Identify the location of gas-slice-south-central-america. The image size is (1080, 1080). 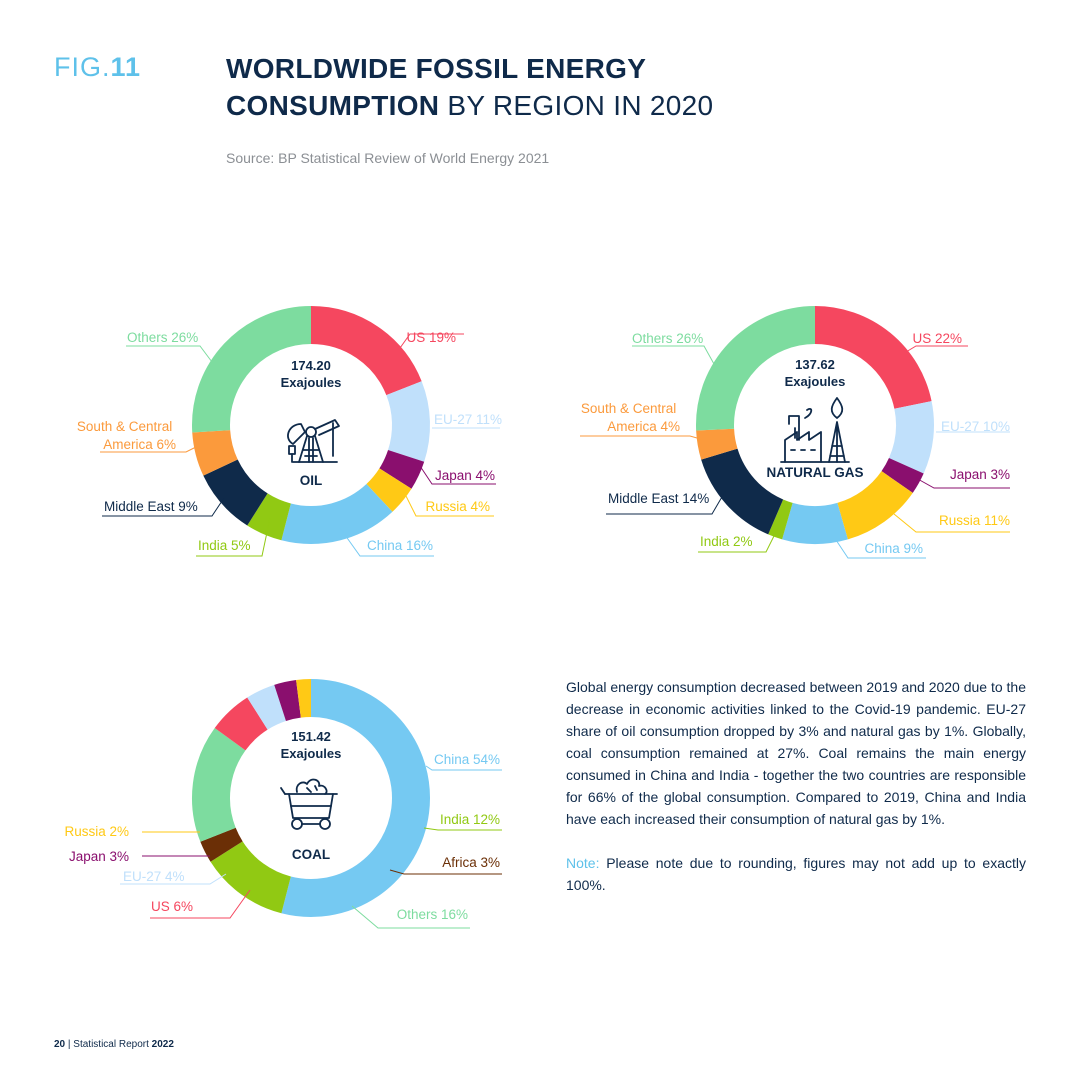
(717, 444).